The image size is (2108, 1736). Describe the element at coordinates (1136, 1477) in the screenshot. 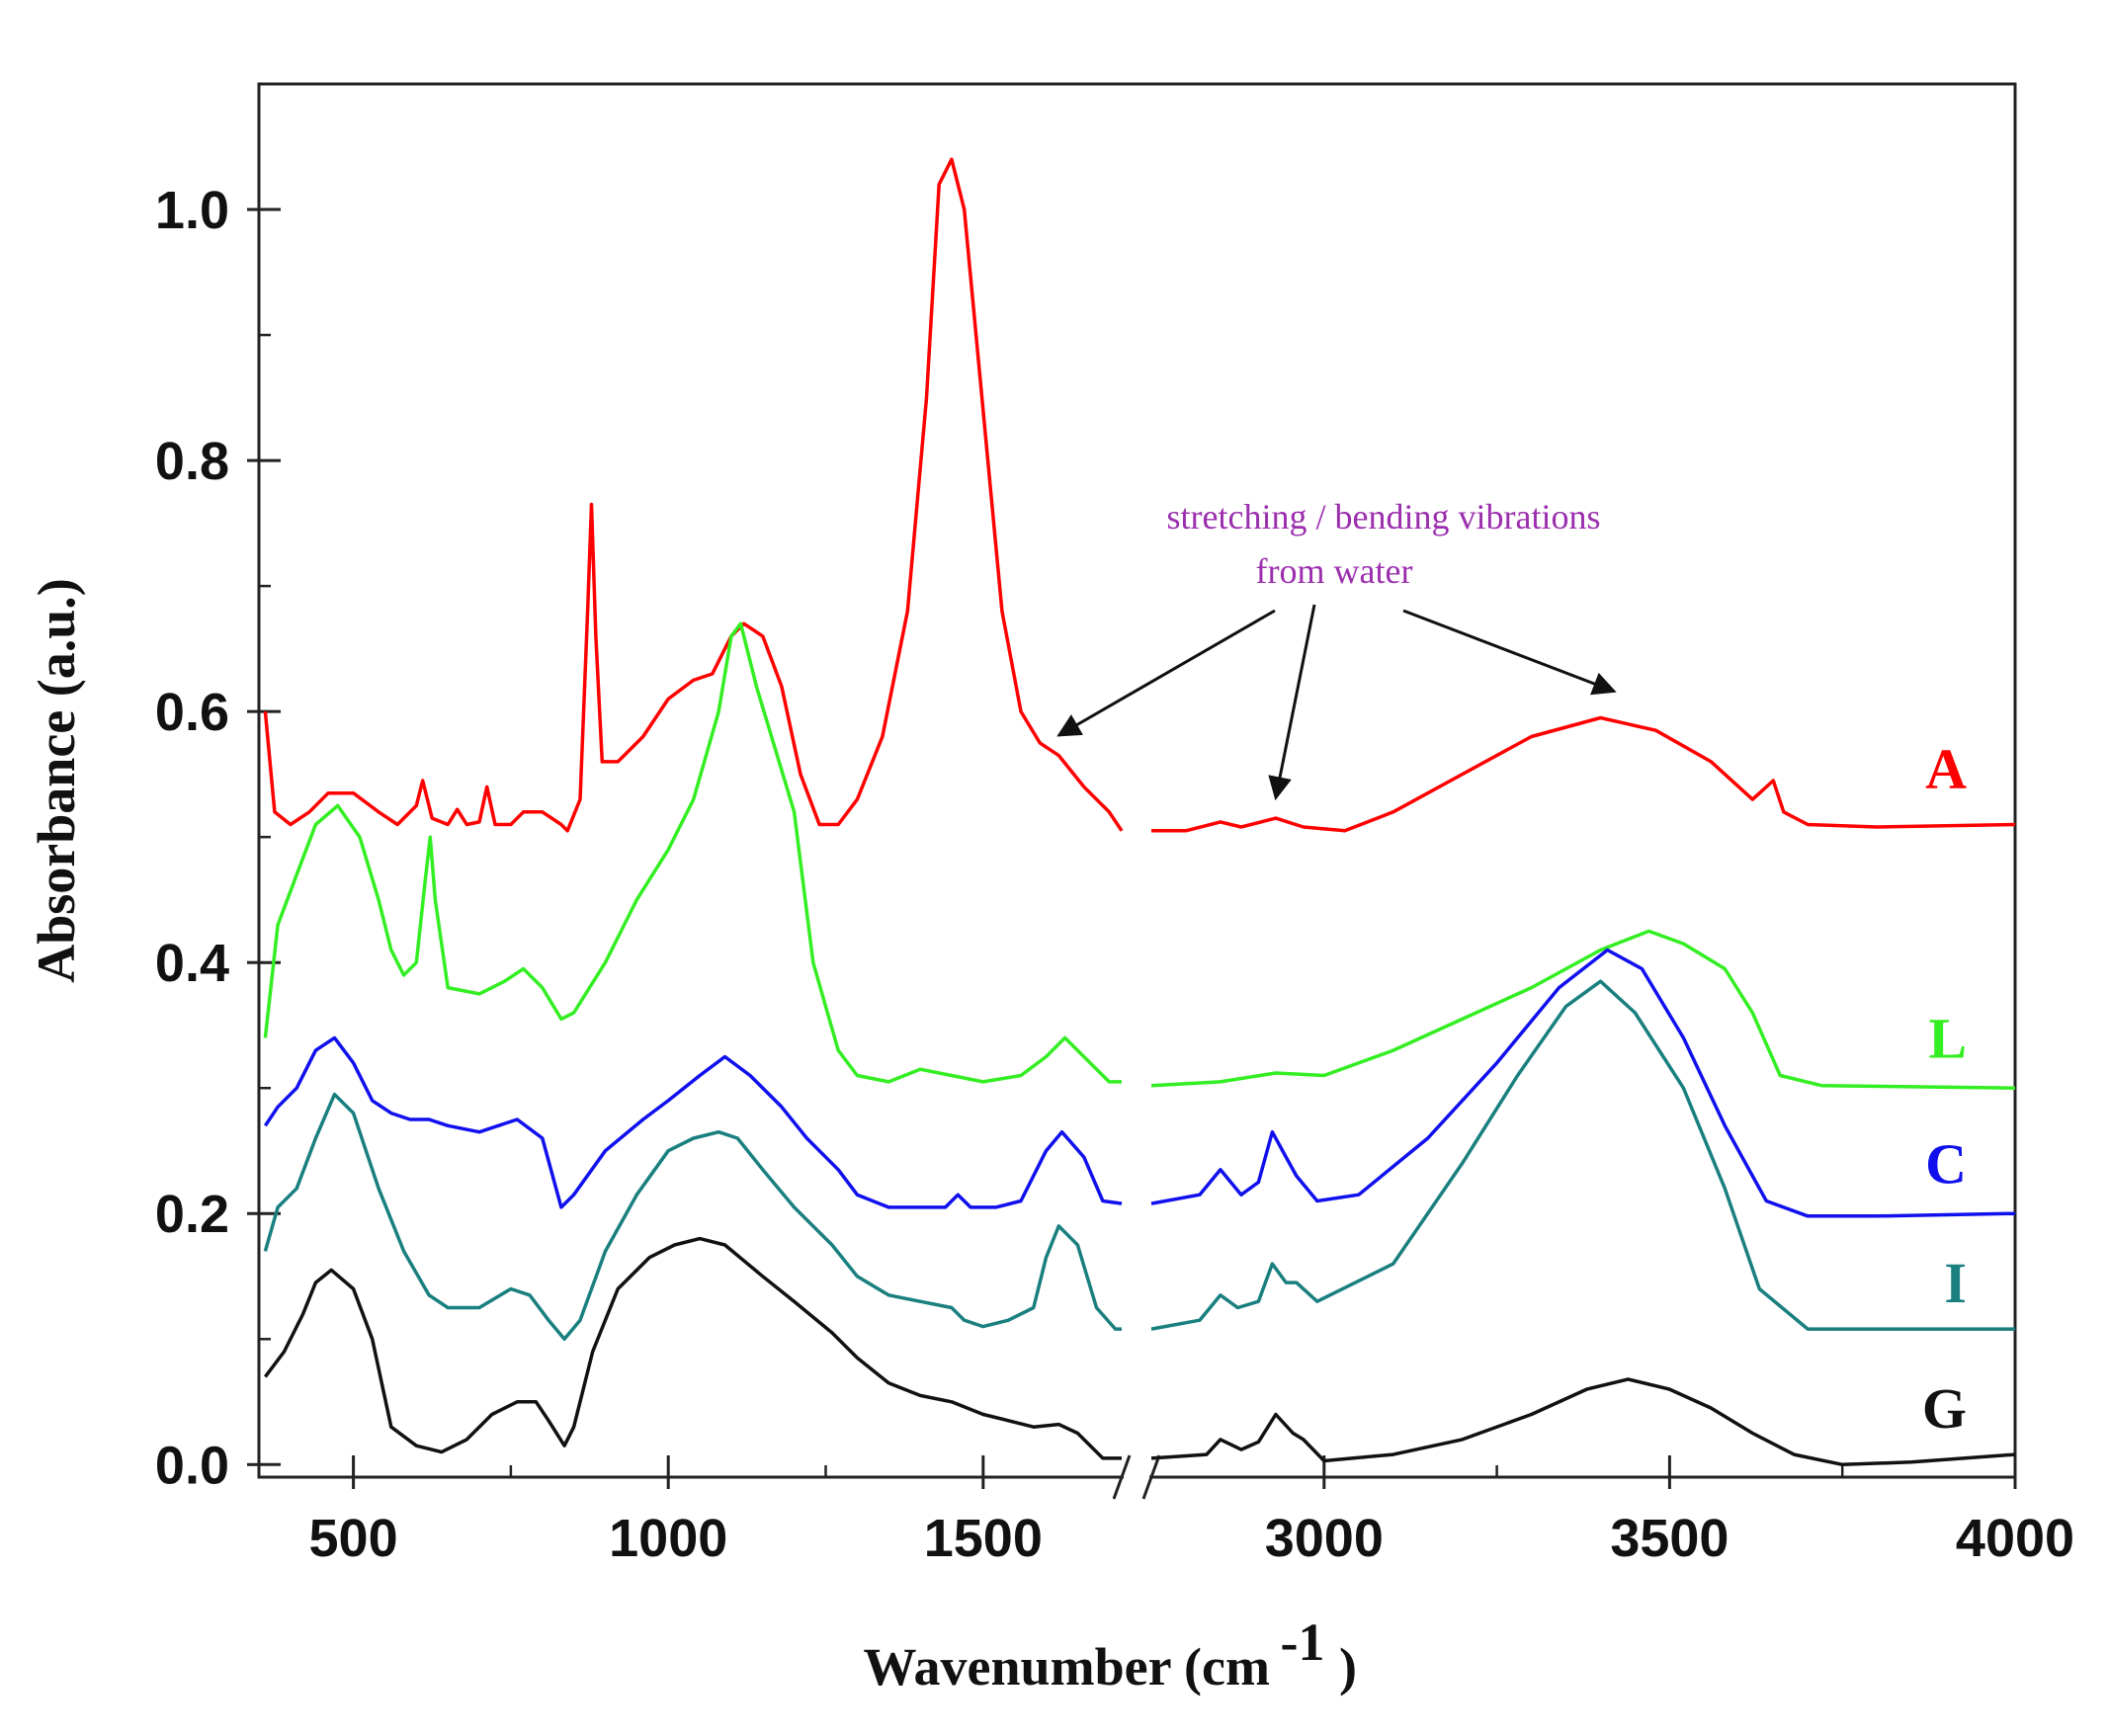

I see `axis-break-gap` at that location.